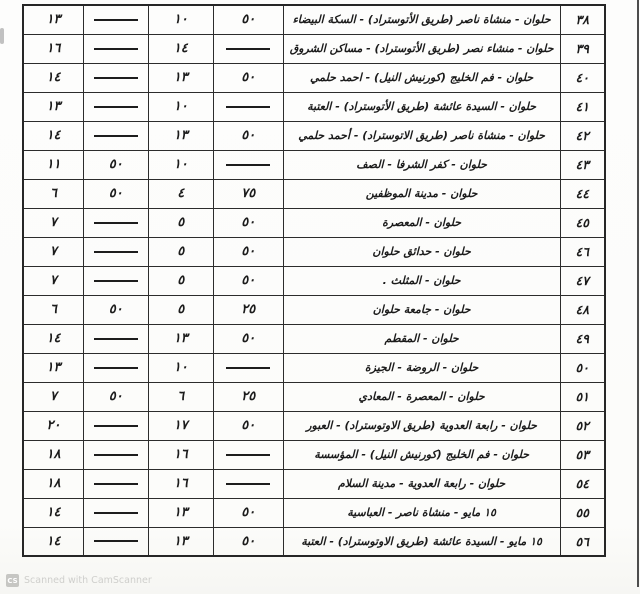  I want to click on table-row: ٥١ حلوان - المعصرة - المعادي ٢٥ ٦ ٥٠ ٧, so click(314, 396).